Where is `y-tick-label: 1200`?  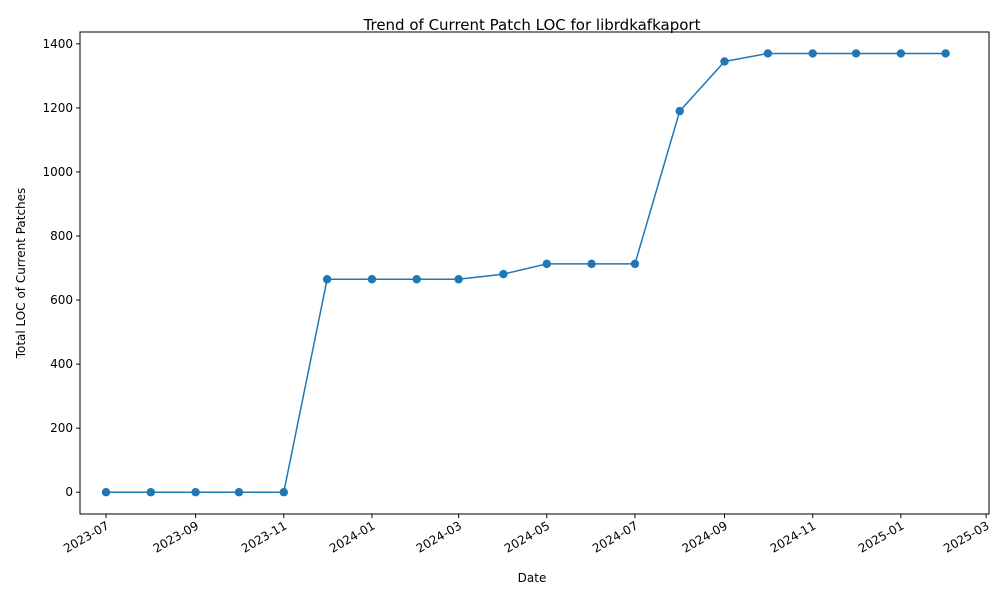
y-tick-label: 1200 is located at coordinates (57, 108).